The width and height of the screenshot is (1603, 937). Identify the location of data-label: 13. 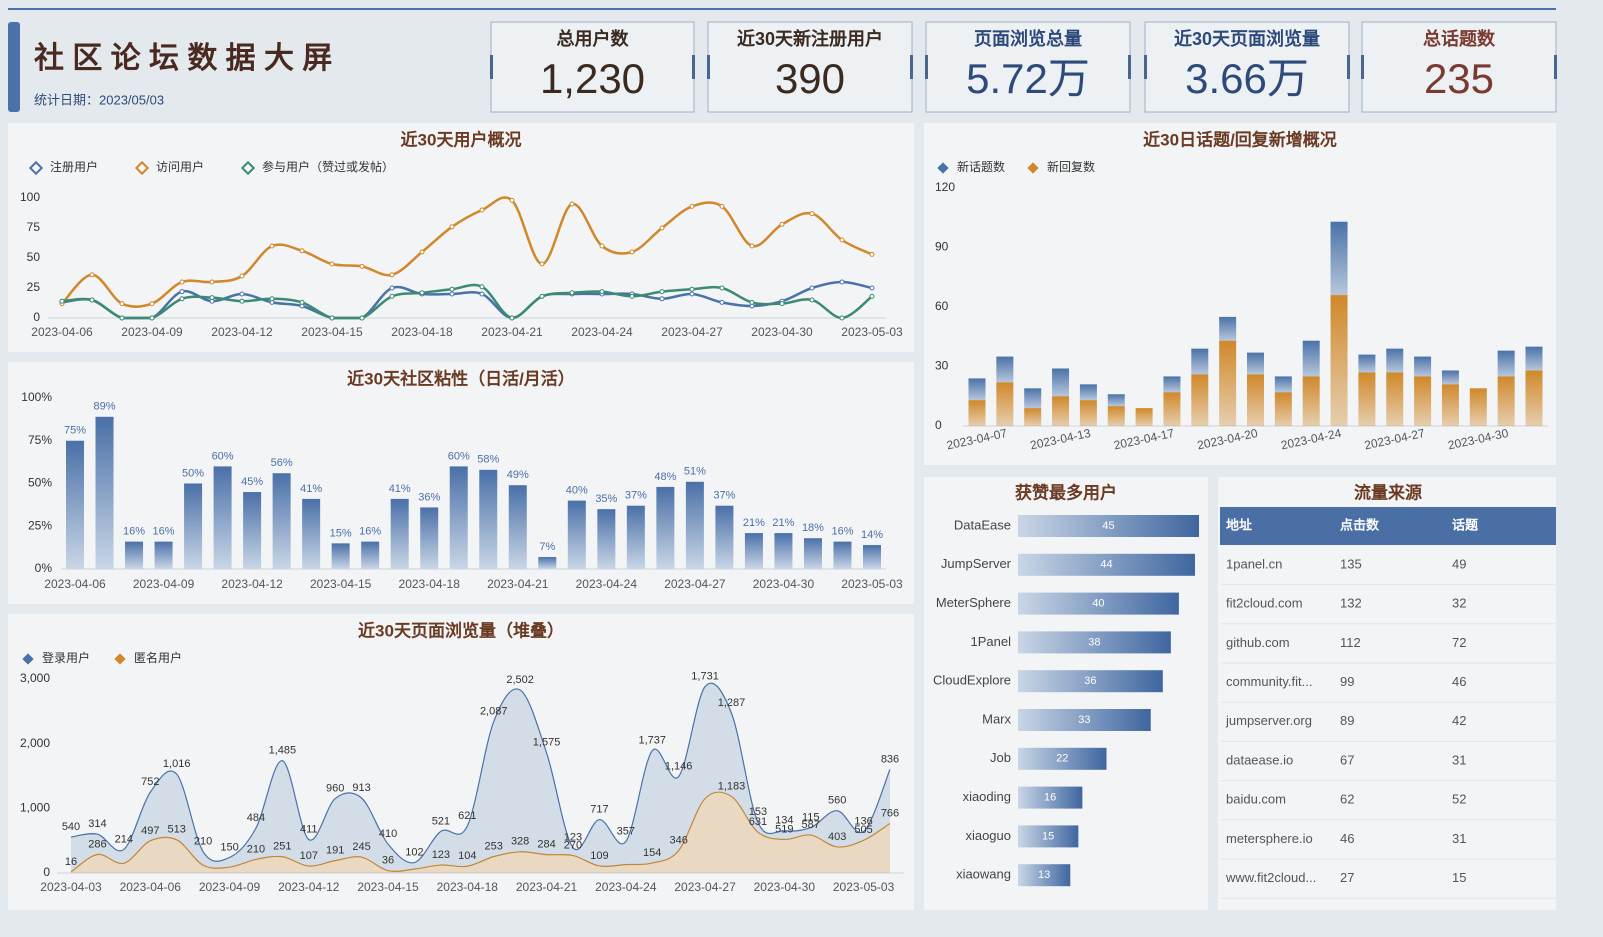
(1044, 875).